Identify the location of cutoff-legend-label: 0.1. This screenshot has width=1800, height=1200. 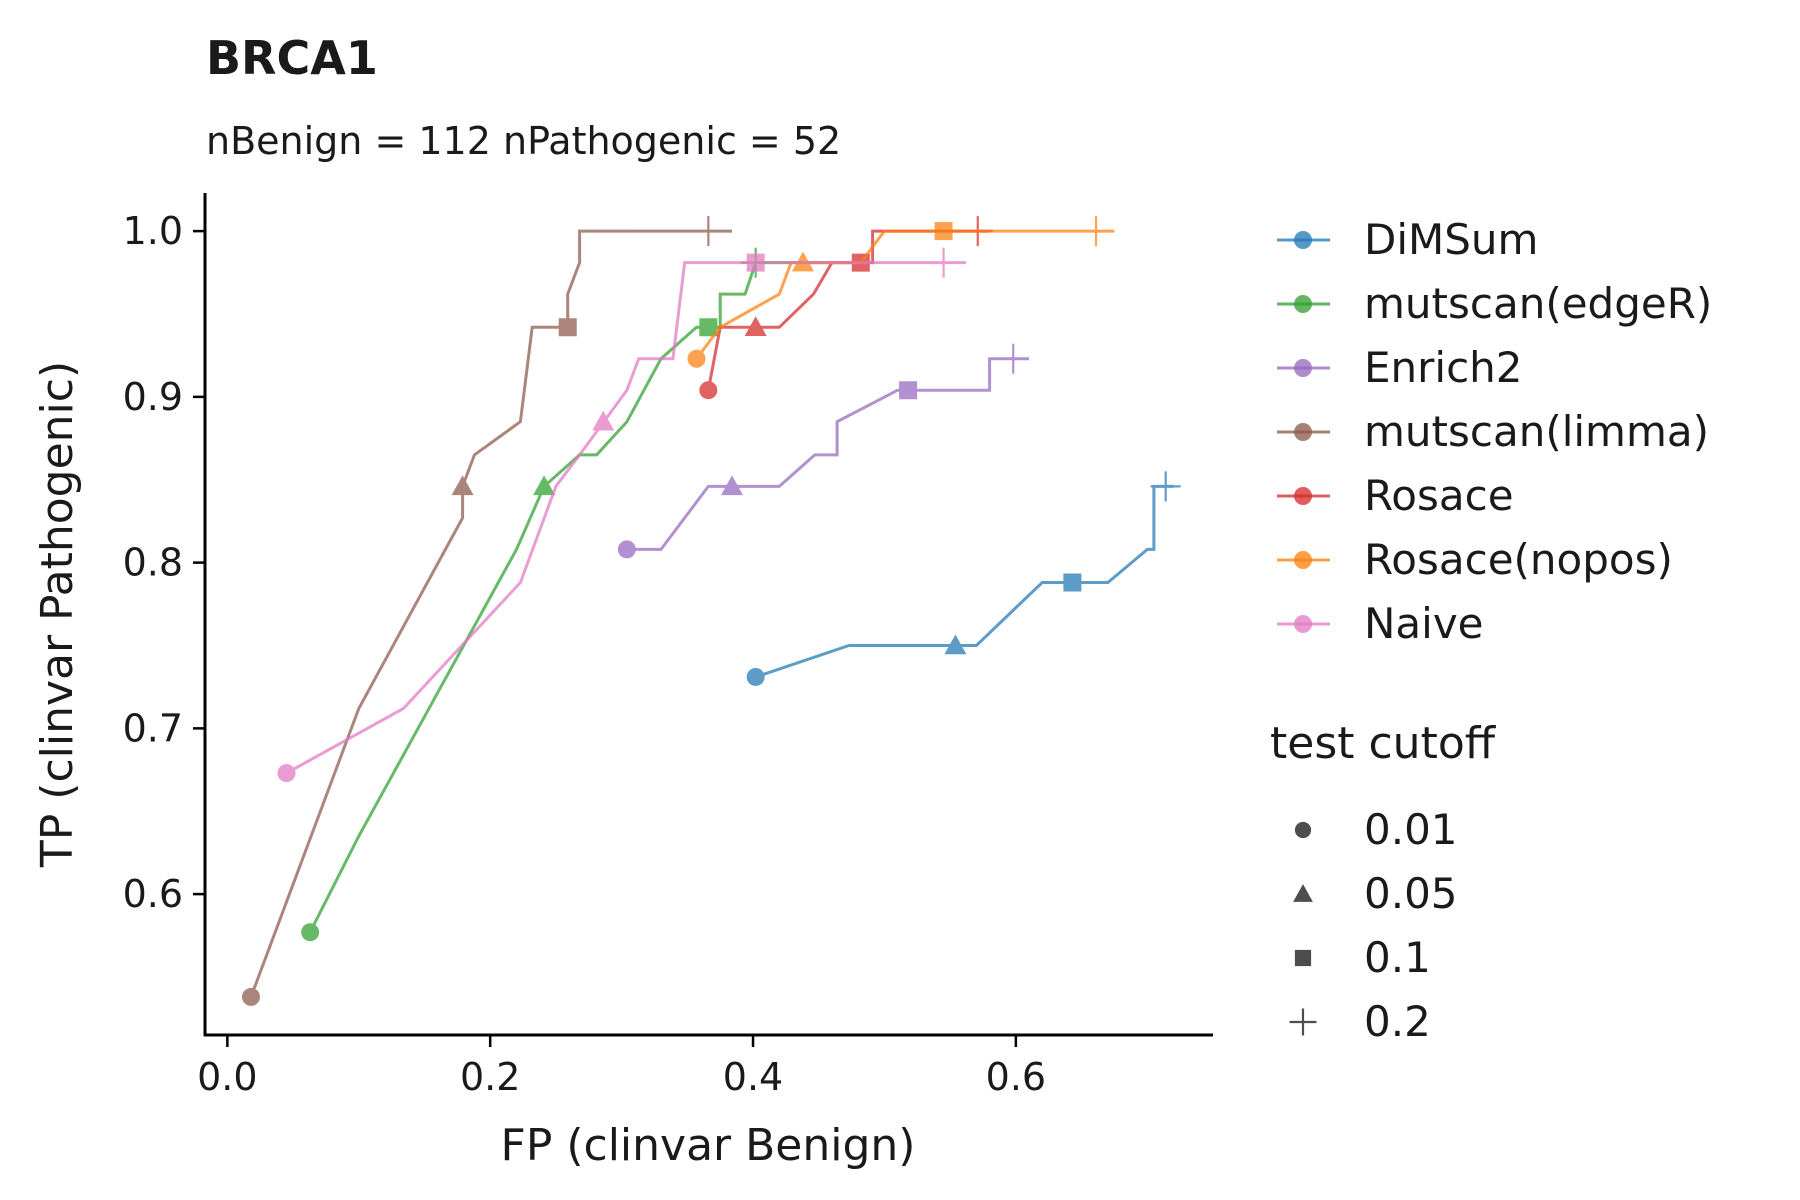
(1397, 957).